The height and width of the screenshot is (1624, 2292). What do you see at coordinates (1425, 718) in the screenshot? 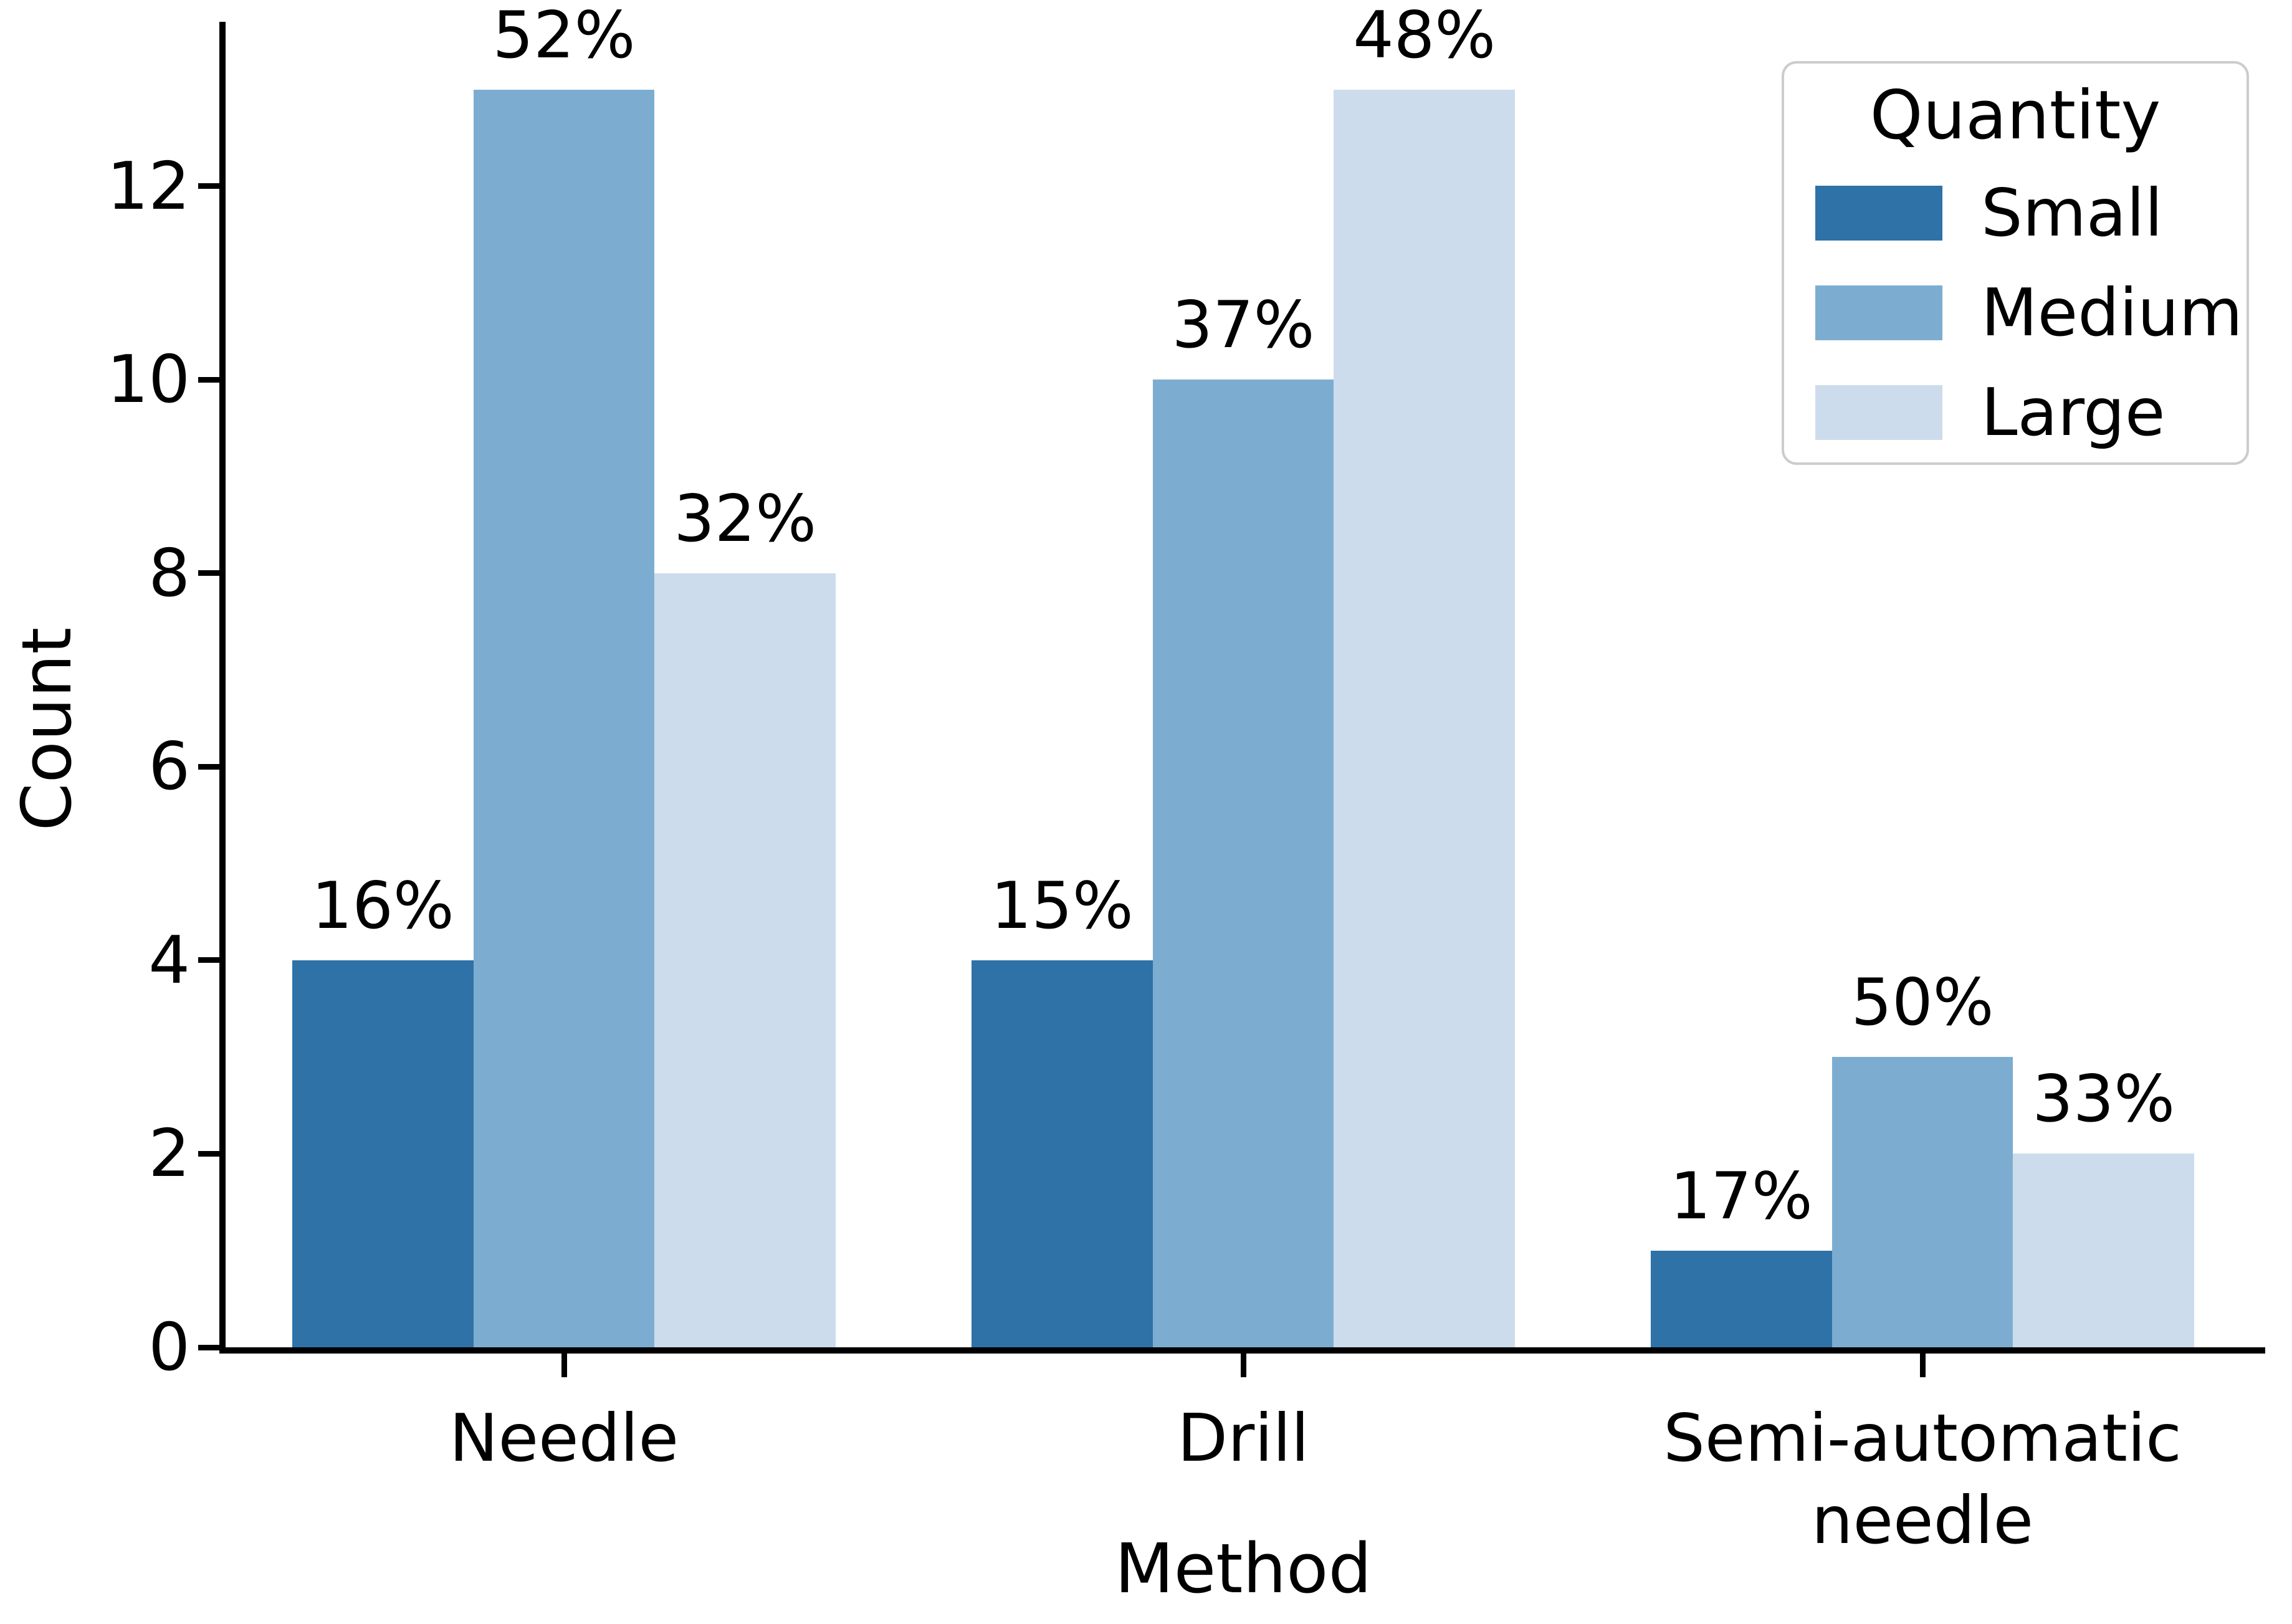
I see `bar-drill-large` at bounding box center [1425, 718].